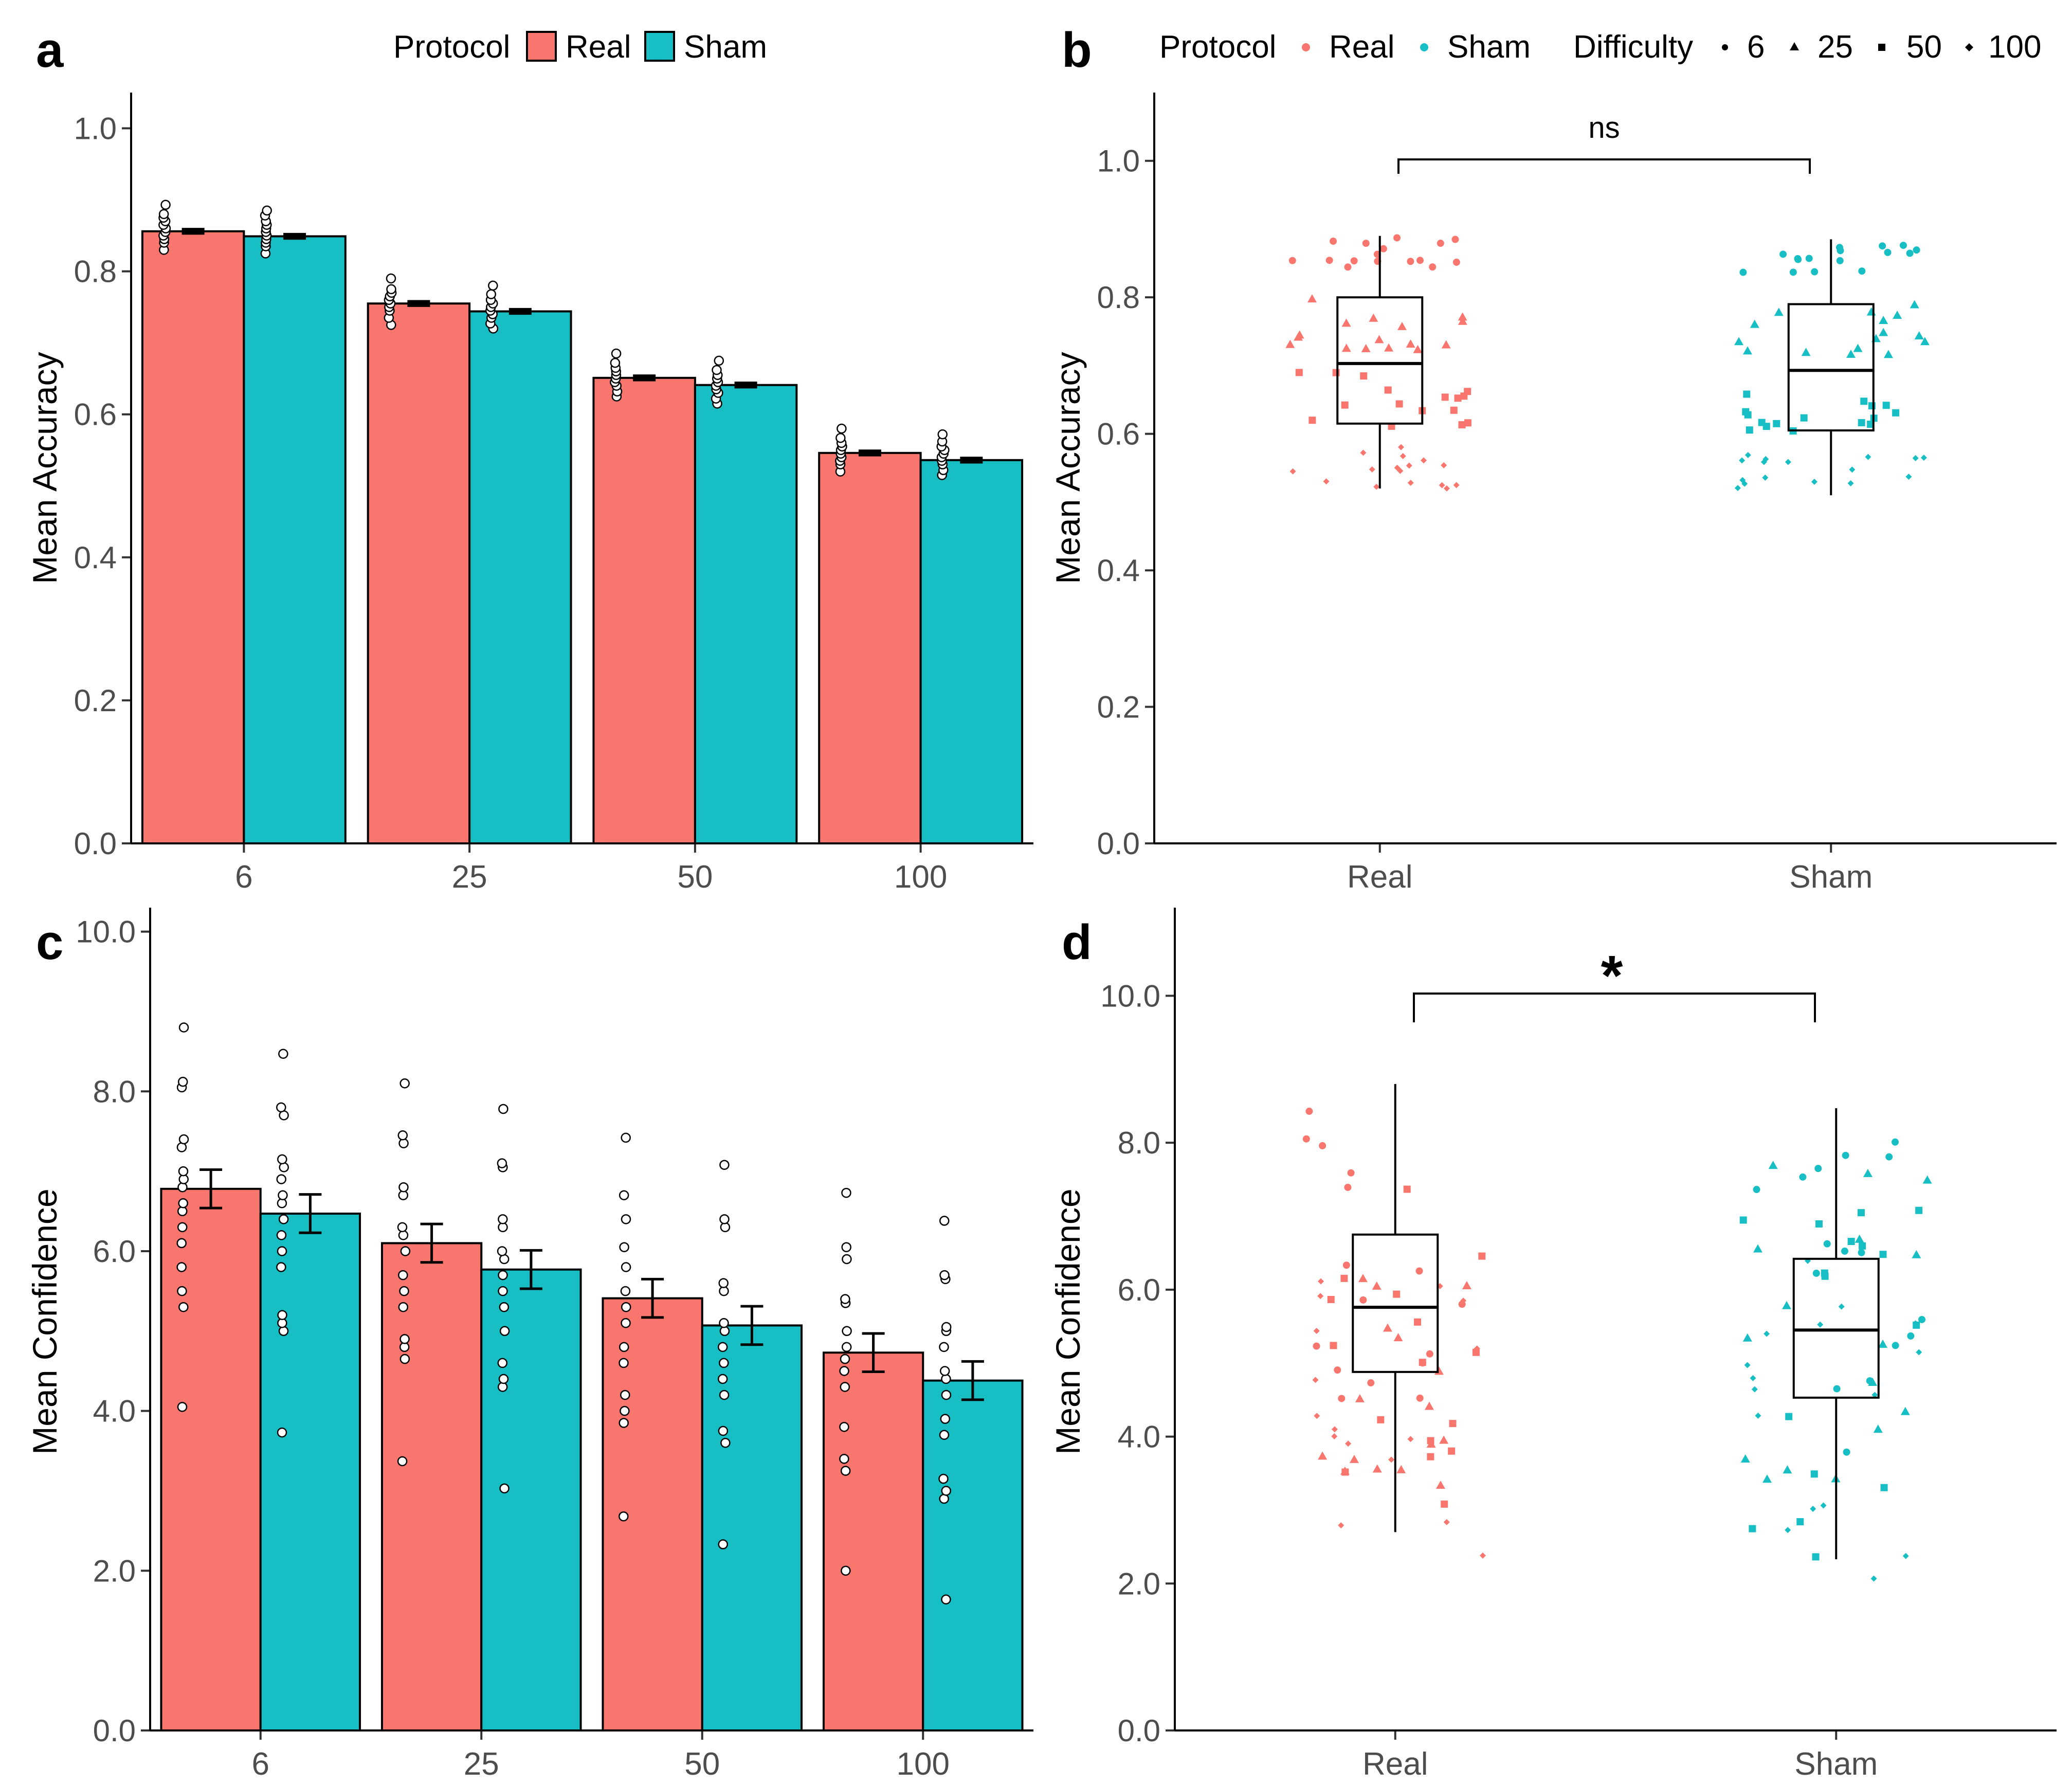 This screenshot has height=1786, width=2072. What do you see at coordinates (1217, 47) in the screenshot?
I see `legend-b-title: Protocol` at bounding box center [1217, 47].